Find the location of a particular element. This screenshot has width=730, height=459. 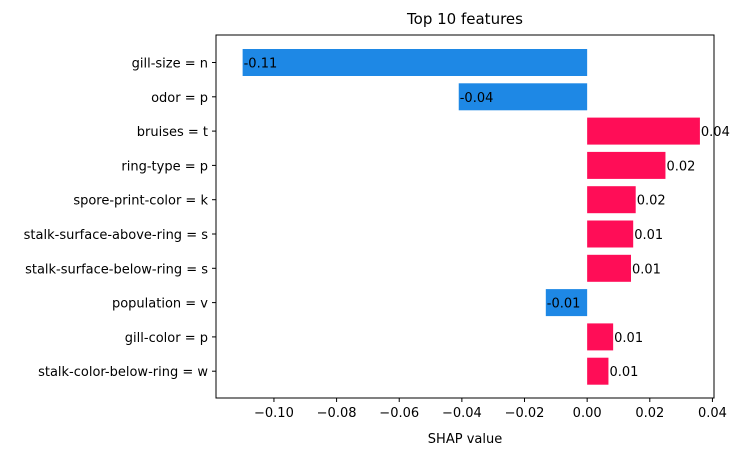

x-tick-label: −0.04 is located at coordinates (462, 413).